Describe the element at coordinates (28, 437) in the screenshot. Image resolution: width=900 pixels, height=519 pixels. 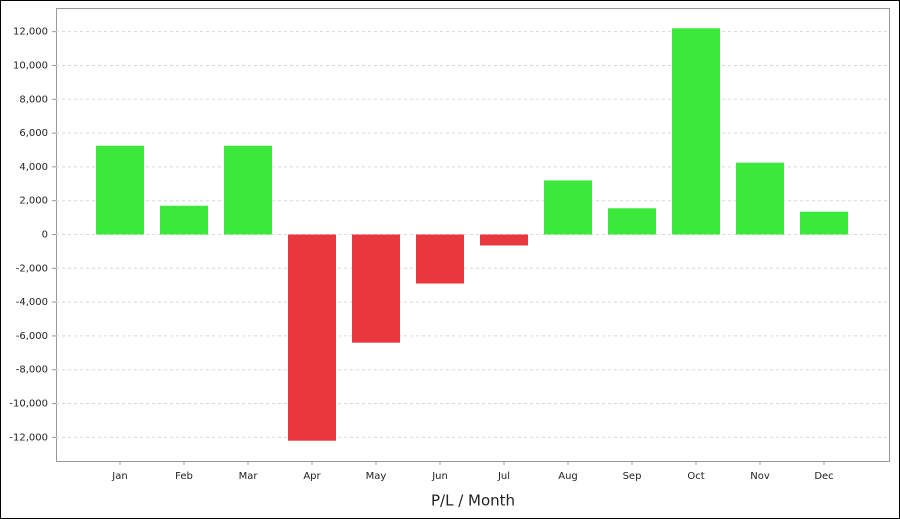
I see `y-tick-label: -12,000` at that location.